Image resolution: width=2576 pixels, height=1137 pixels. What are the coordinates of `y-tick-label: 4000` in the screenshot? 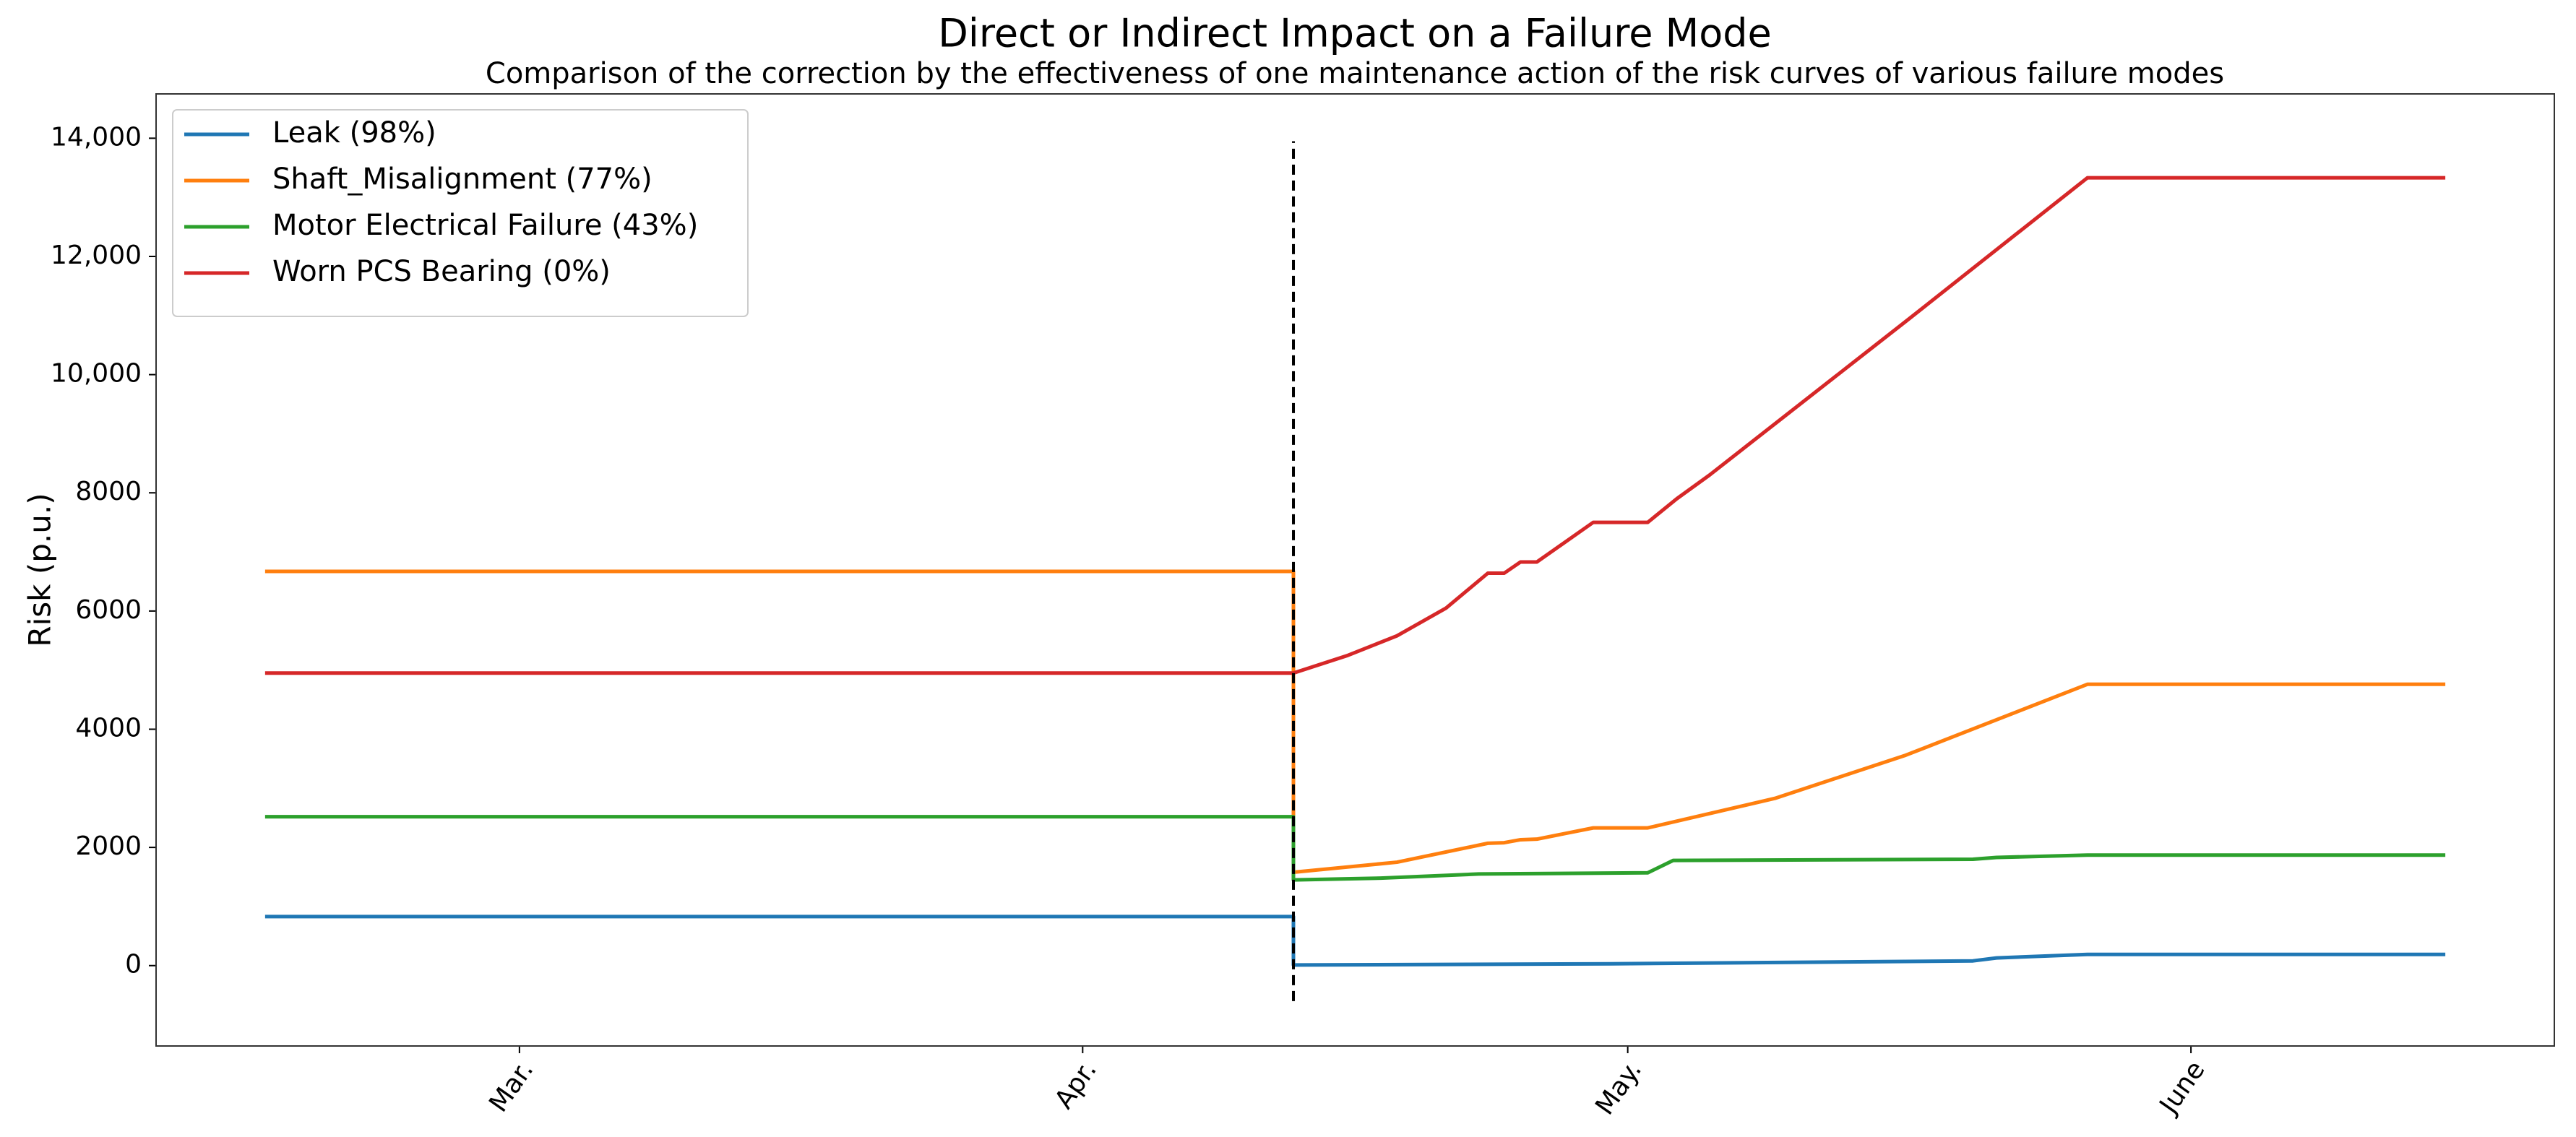 It's located at (108, 728).